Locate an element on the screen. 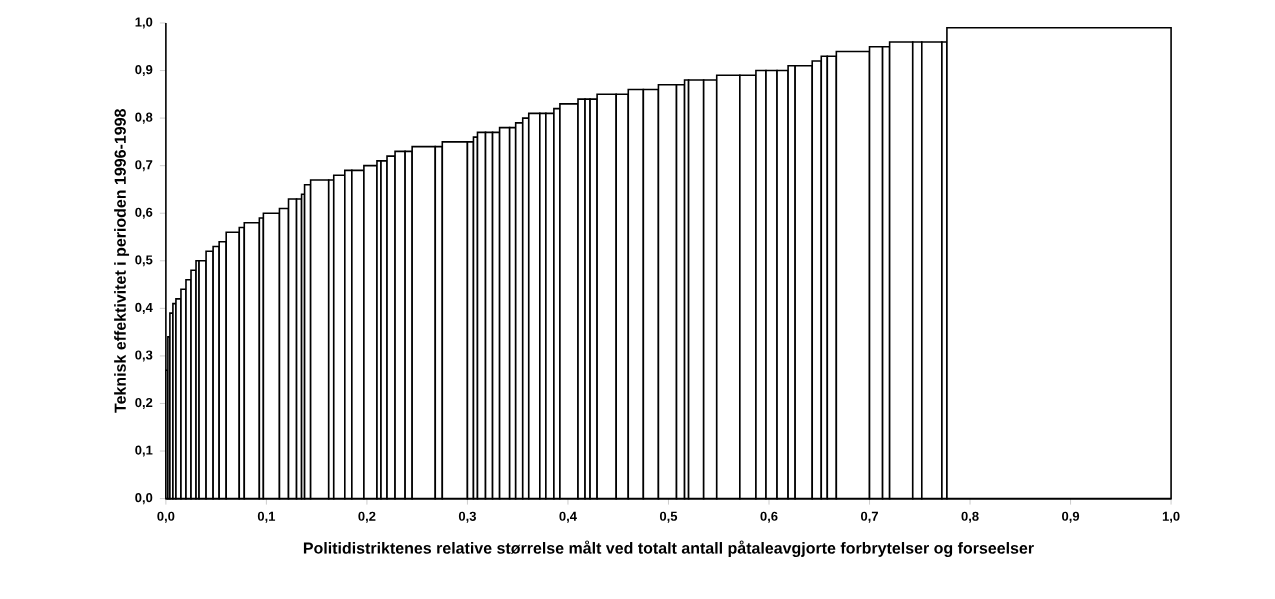 Image resolution: width=1275 pixels, height=599 pixels. x-tick-label: 0,4 is located at coordinates (568, 517).